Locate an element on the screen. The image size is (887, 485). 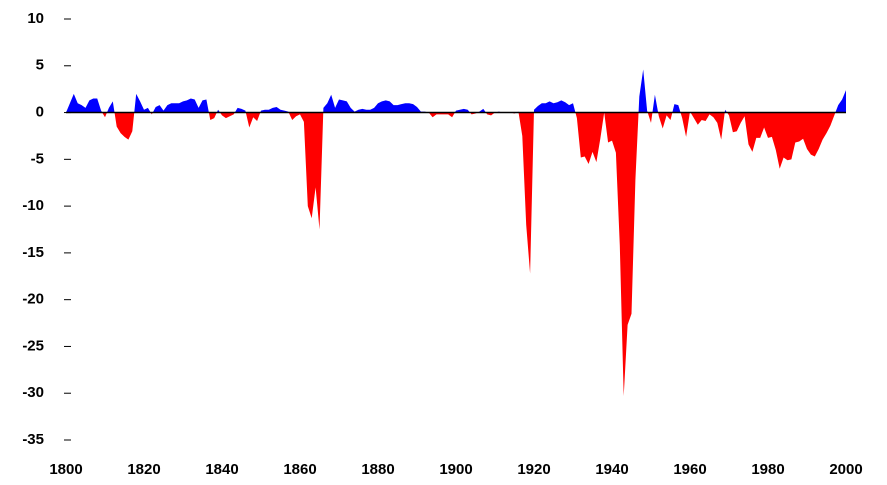
y-tick-label: -5 is located at coordinates (37, 158).